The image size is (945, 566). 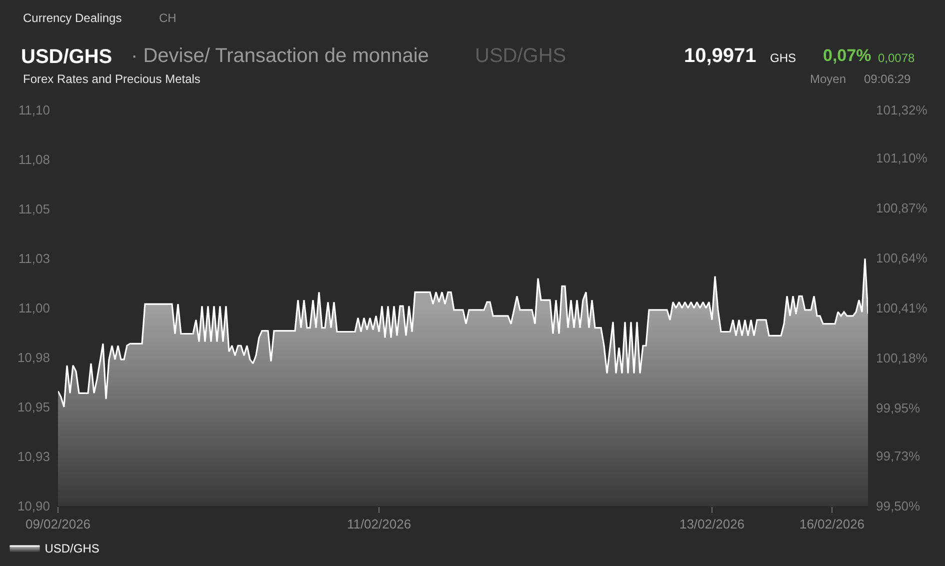 I want to click on y-tick-label: 10,98, so click(x=33, y=358).